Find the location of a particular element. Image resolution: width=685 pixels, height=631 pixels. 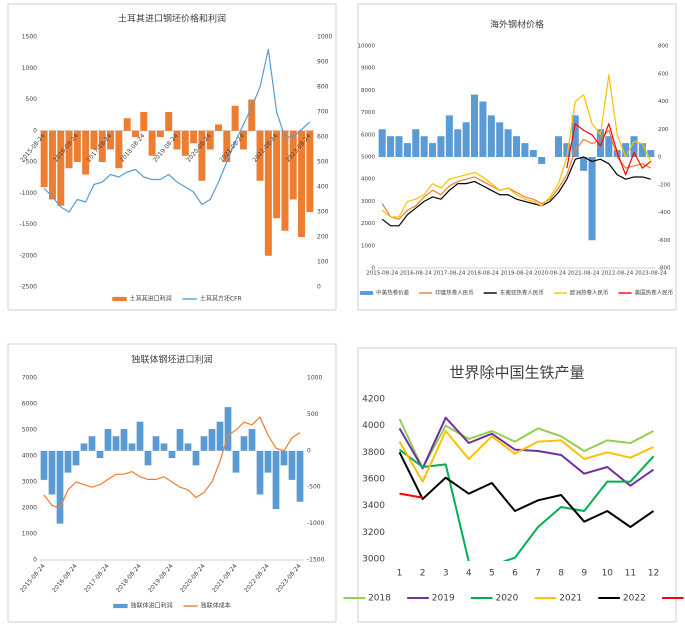

y-tick-label: 4200 is located at coordinates (373, 400).